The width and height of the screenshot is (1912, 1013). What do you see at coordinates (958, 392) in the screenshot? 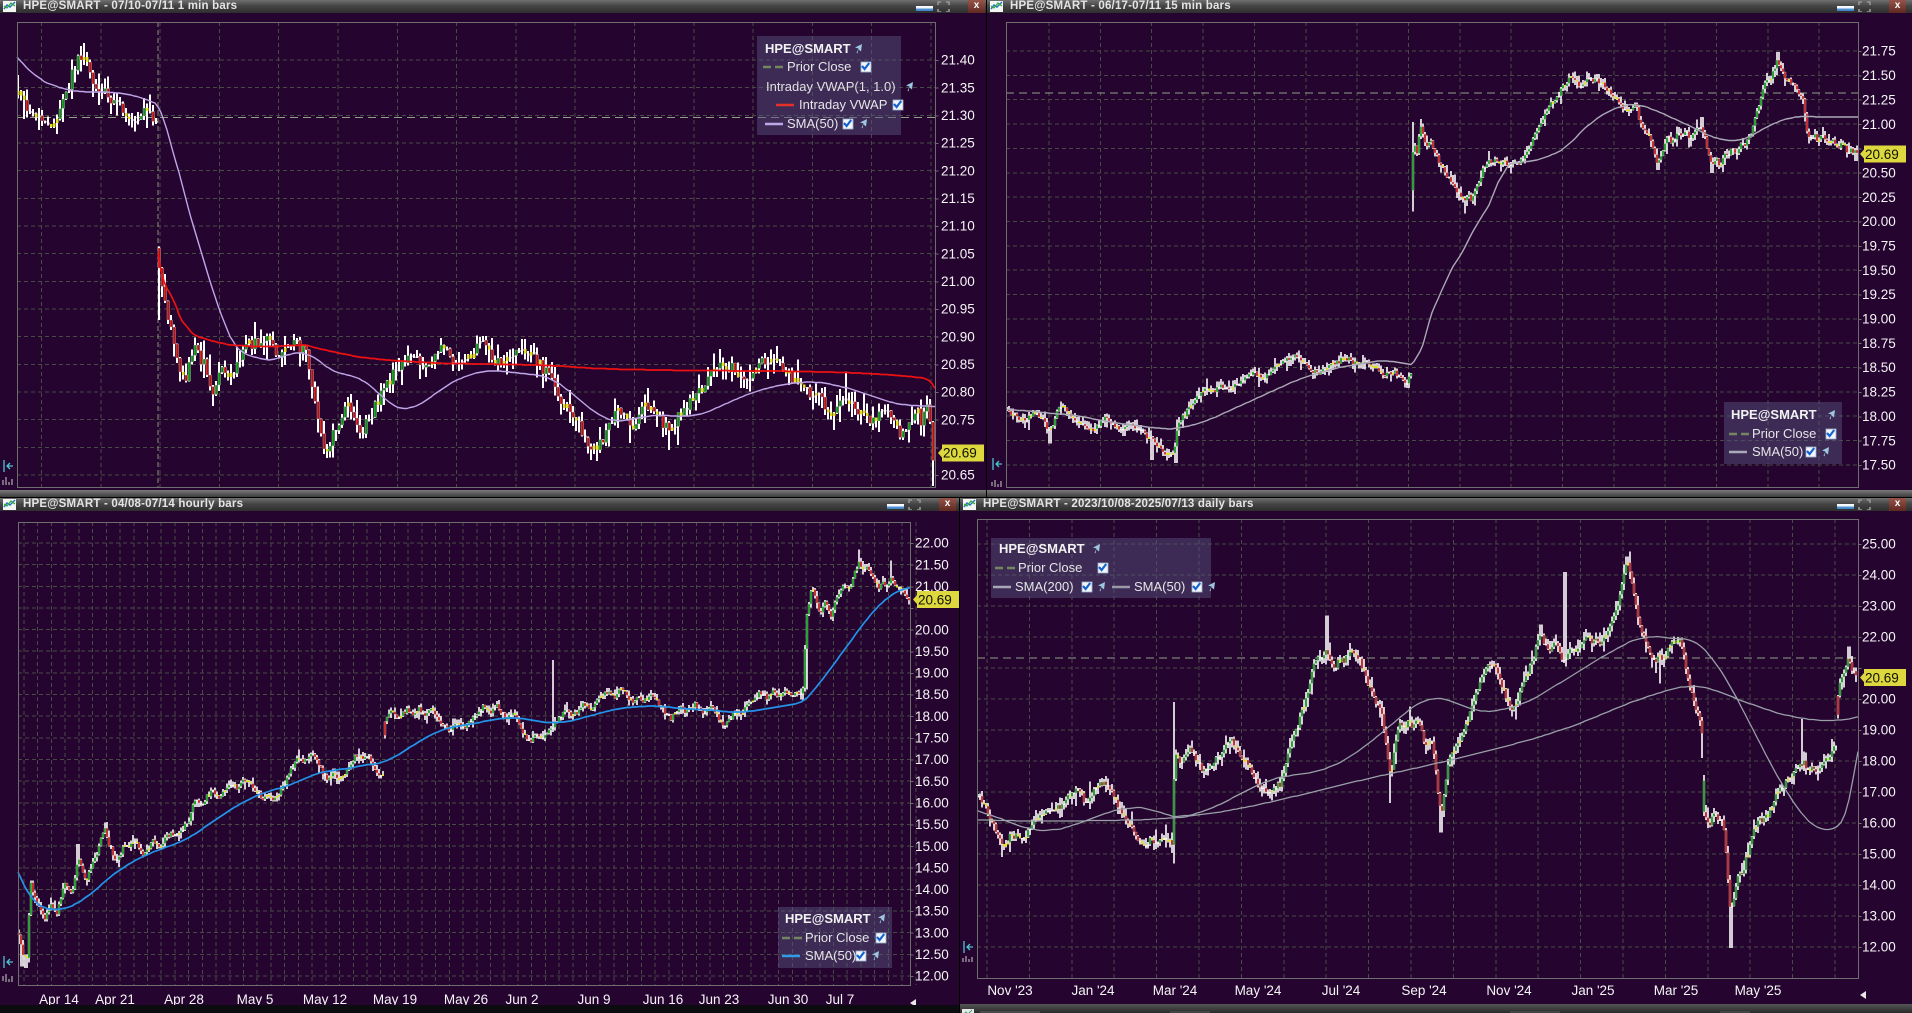
I see `svg-text: 20.80` at bounding box center [958, 392].